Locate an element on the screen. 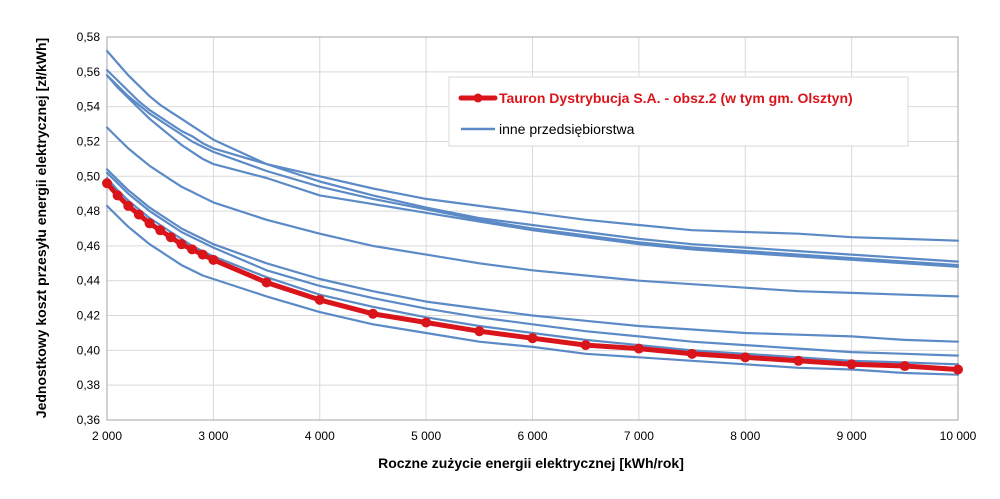 This screenshot has height=499, width=1000. x-tick-label: 9 000 is located at coordinates (852, 436).